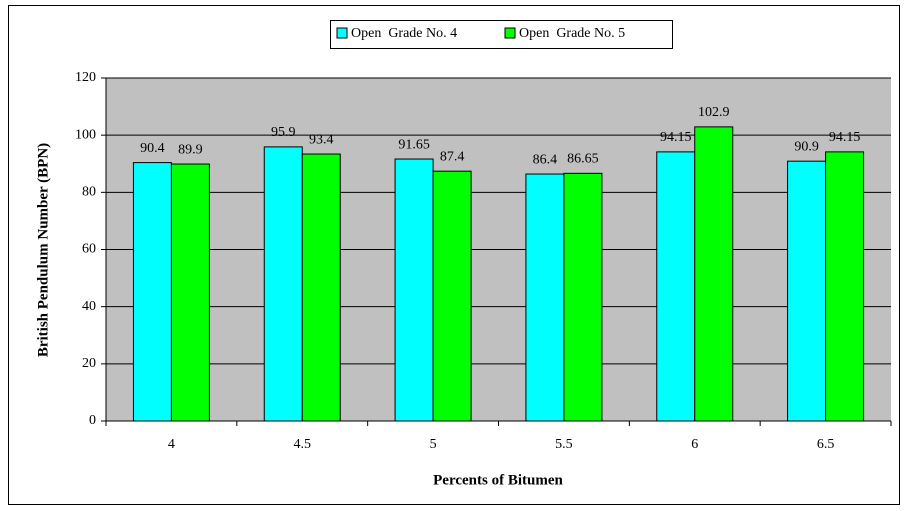 Image resolution: width=908 pixels, height=511 pixels. I want to click on data-label: 89.9, so click(190, 149).